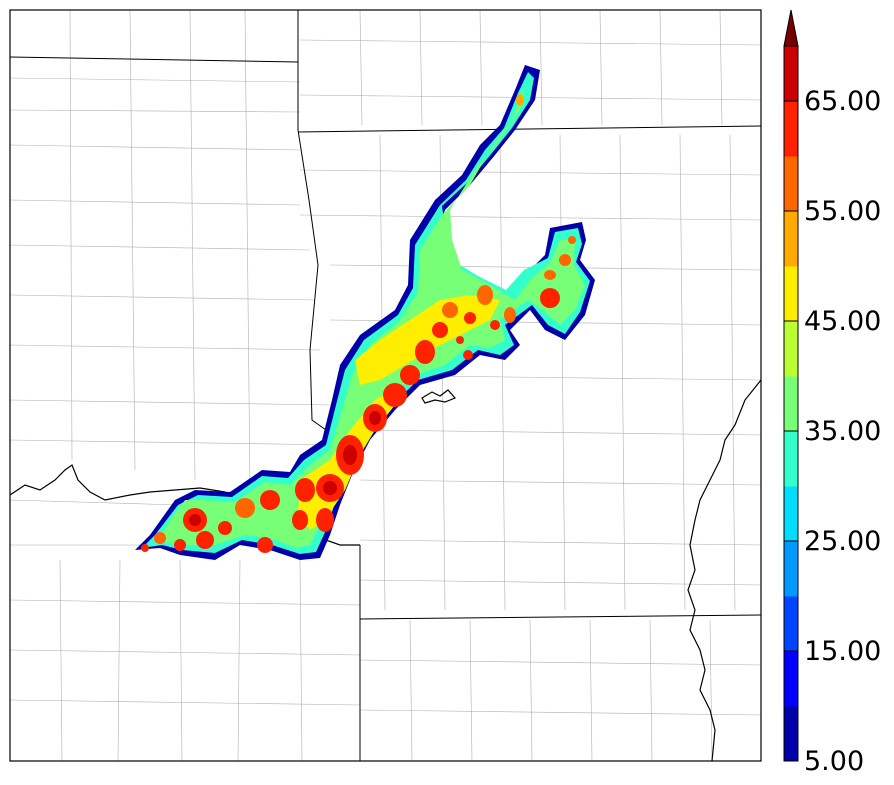 This screenshot has height=785, width=894. I want to click on colorbar-label: 15.00, so click(842, 651).